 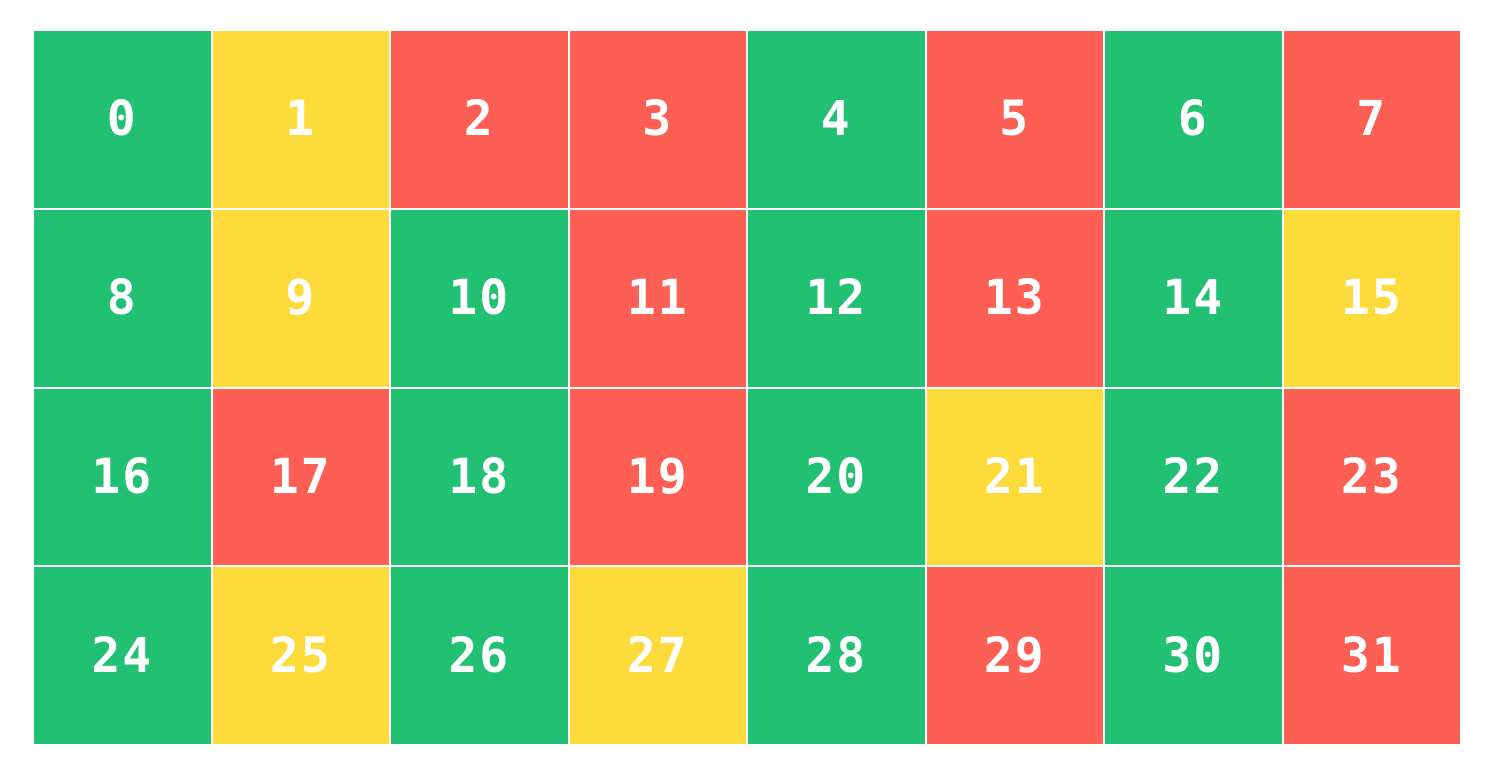 What do you see at coordinates (300, 477) in the screenshot?
I see `grid-cell-17: 17` at bounding box center [300, 477].